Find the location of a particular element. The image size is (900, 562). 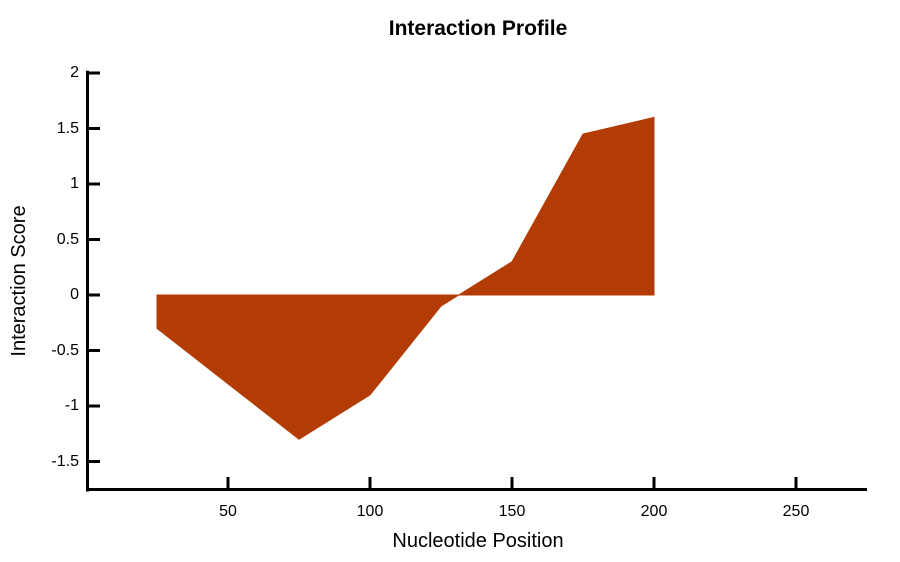

x-axis-label: Nucleotide Position is located at coordinates (478, 541).